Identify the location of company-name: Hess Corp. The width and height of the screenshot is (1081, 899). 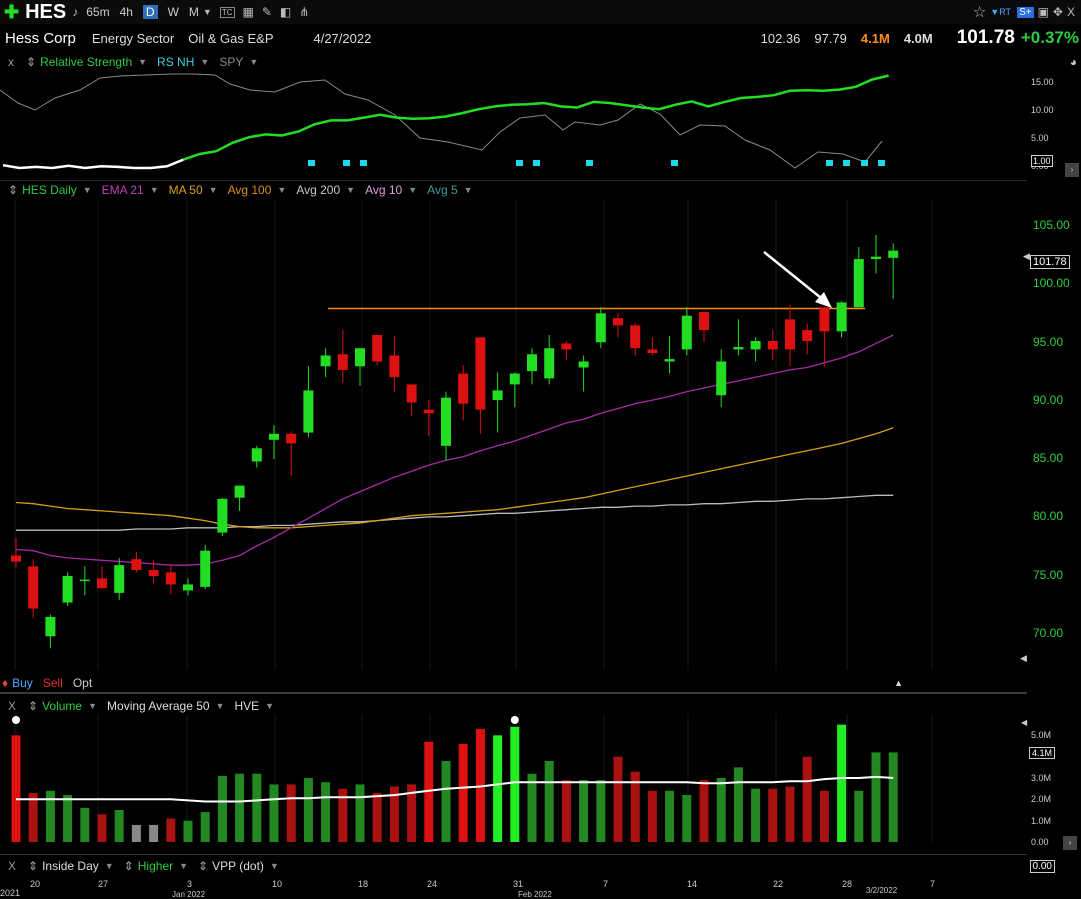
(40, 38).